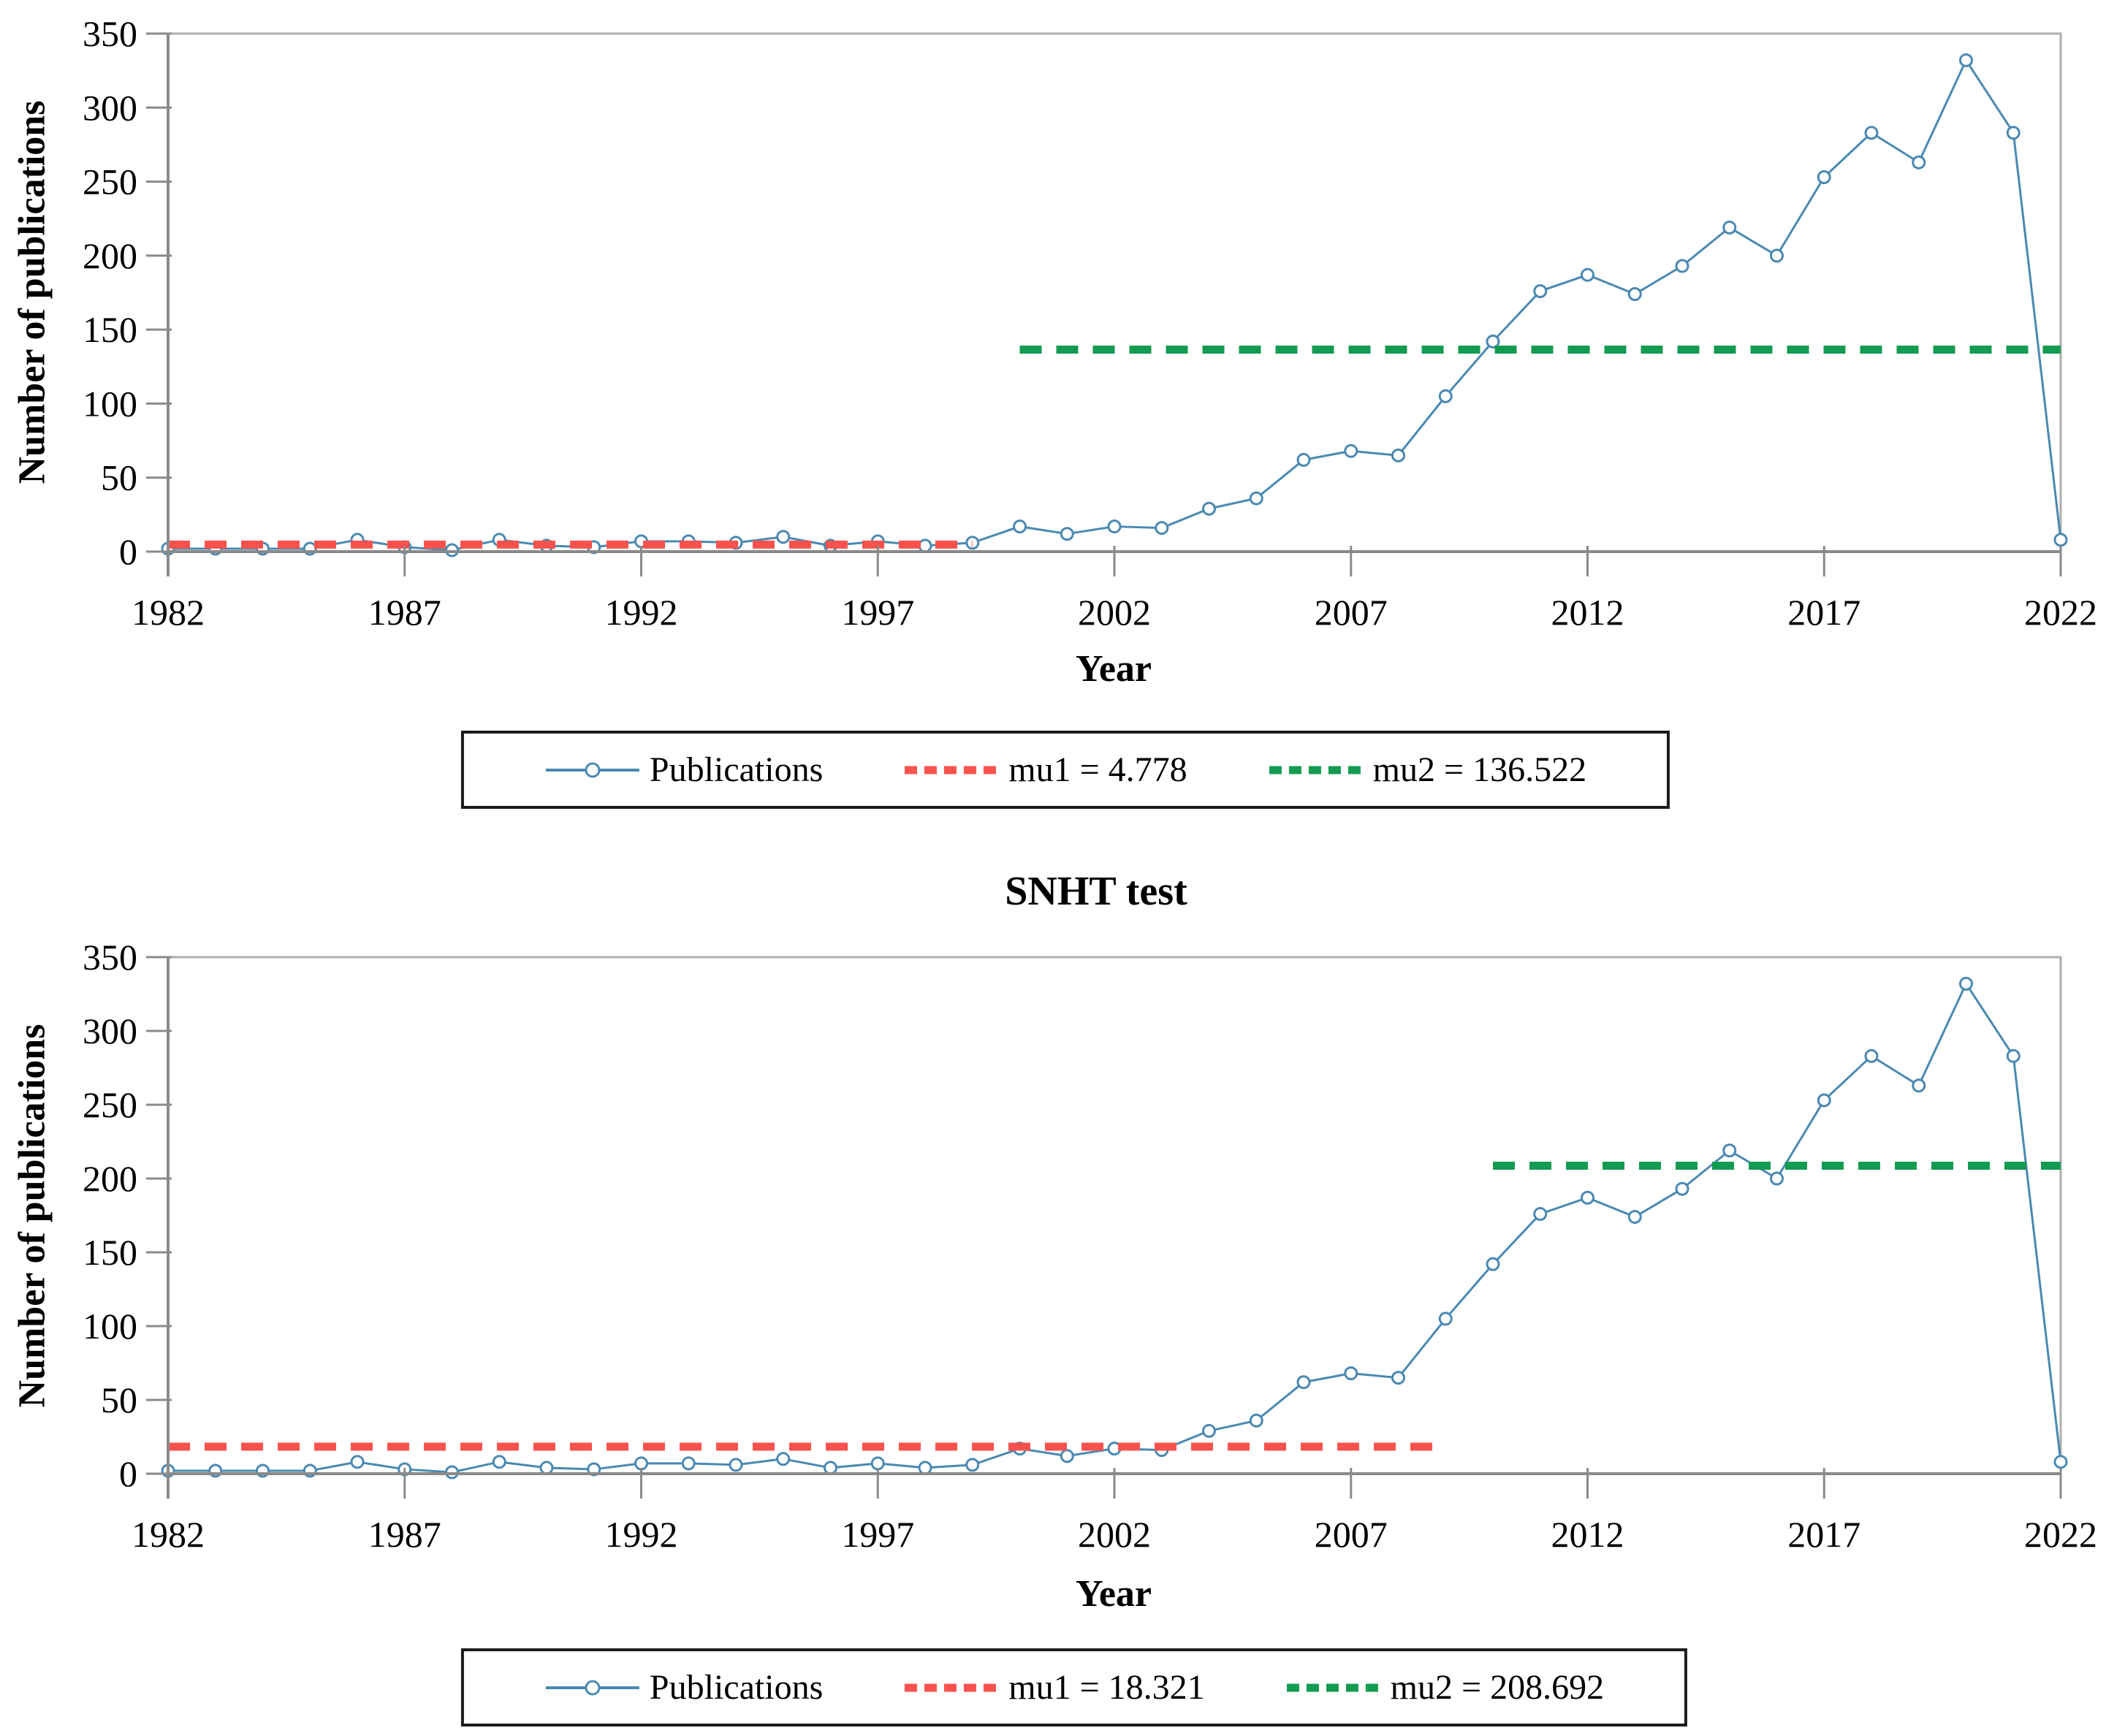 The height and width of the screenshot is (1736, 2125). I want to click on legend-item-mu2: mu2 = 136.522, so click(1427, 770).